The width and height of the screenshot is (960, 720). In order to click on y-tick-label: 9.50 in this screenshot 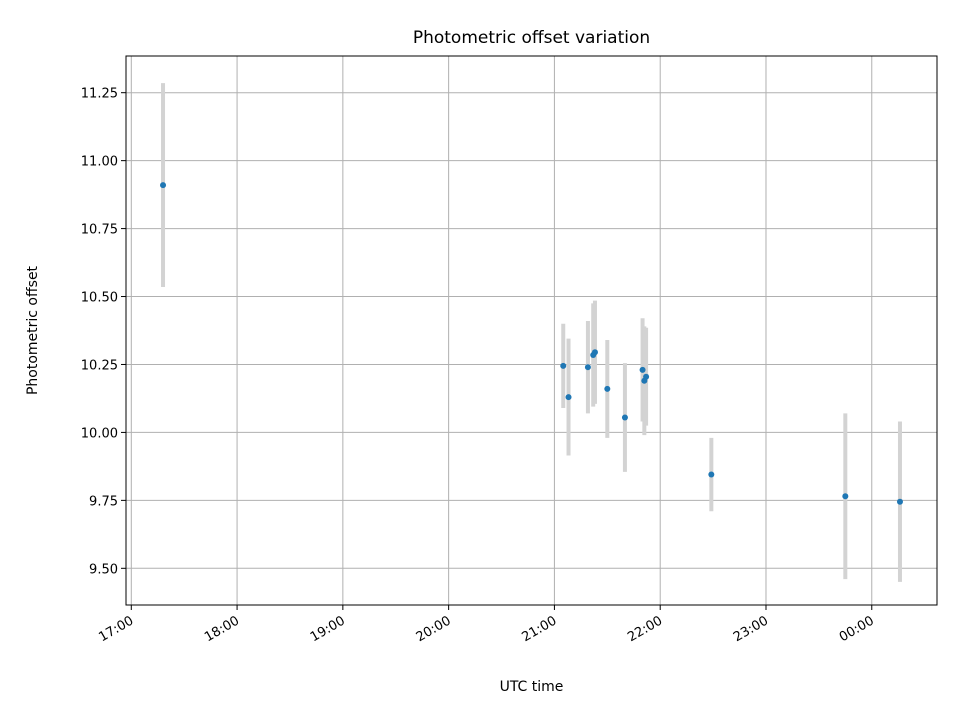, I will do `click(103, 569)`.